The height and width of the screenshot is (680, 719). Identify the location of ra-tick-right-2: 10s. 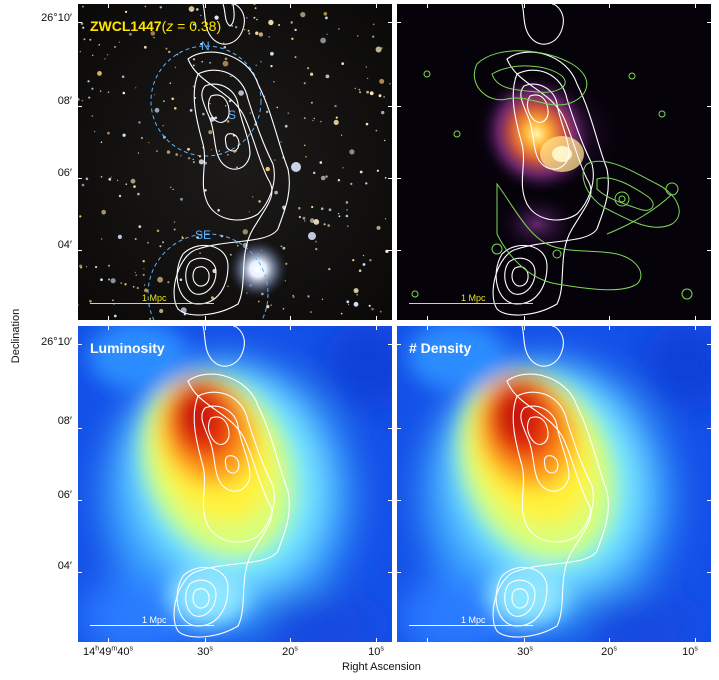
(690, 651).